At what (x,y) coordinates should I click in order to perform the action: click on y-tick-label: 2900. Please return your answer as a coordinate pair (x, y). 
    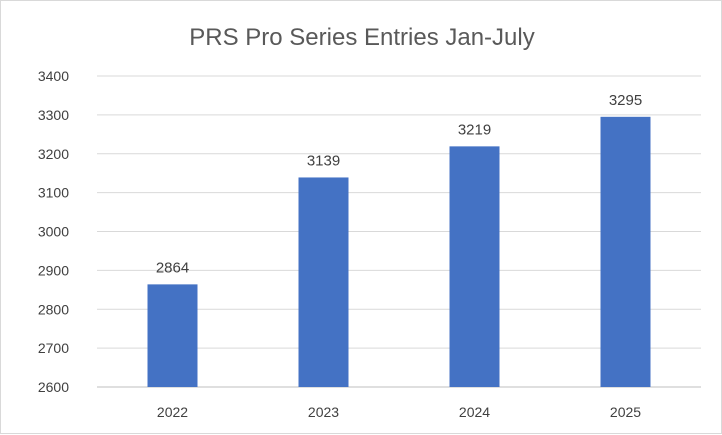
    Looking at the image, I should click on (53, 270).